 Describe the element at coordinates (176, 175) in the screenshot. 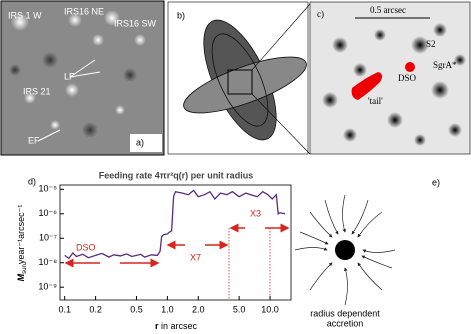

I see `chart-title: Feeding rate 4πr²q(r) per unit radius` at that location.